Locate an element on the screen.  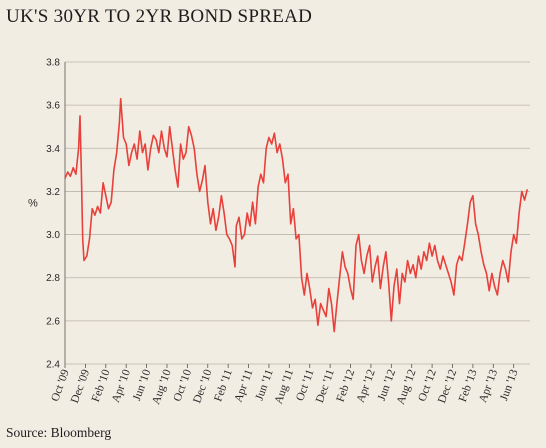
x-tick-label: Aug '11 is located at coordinates (285, 387).